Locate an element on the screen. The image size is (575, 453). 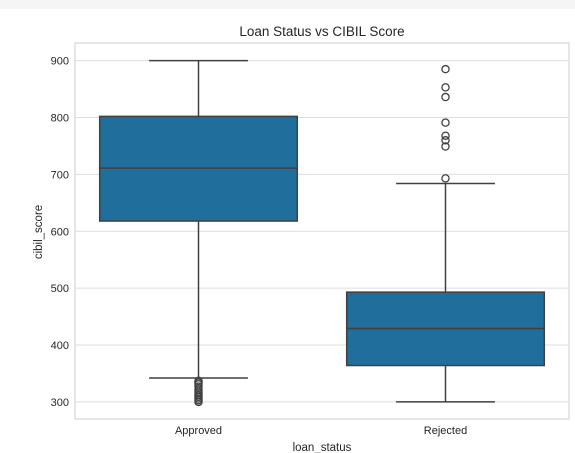
chart-title: Loan Status vs CIBIL Score is located at coordinates (321, 31).